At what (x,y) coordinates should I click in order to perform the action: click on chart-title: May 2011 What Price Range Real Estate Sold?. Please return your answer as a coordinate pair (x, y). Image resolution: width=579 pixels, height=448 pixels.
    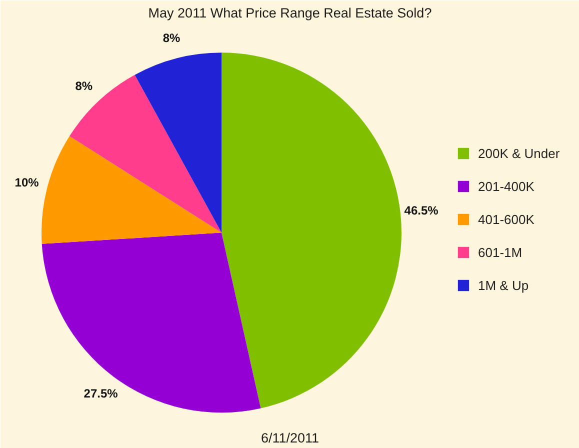
    Looking at the image, I should click on (290, 13).